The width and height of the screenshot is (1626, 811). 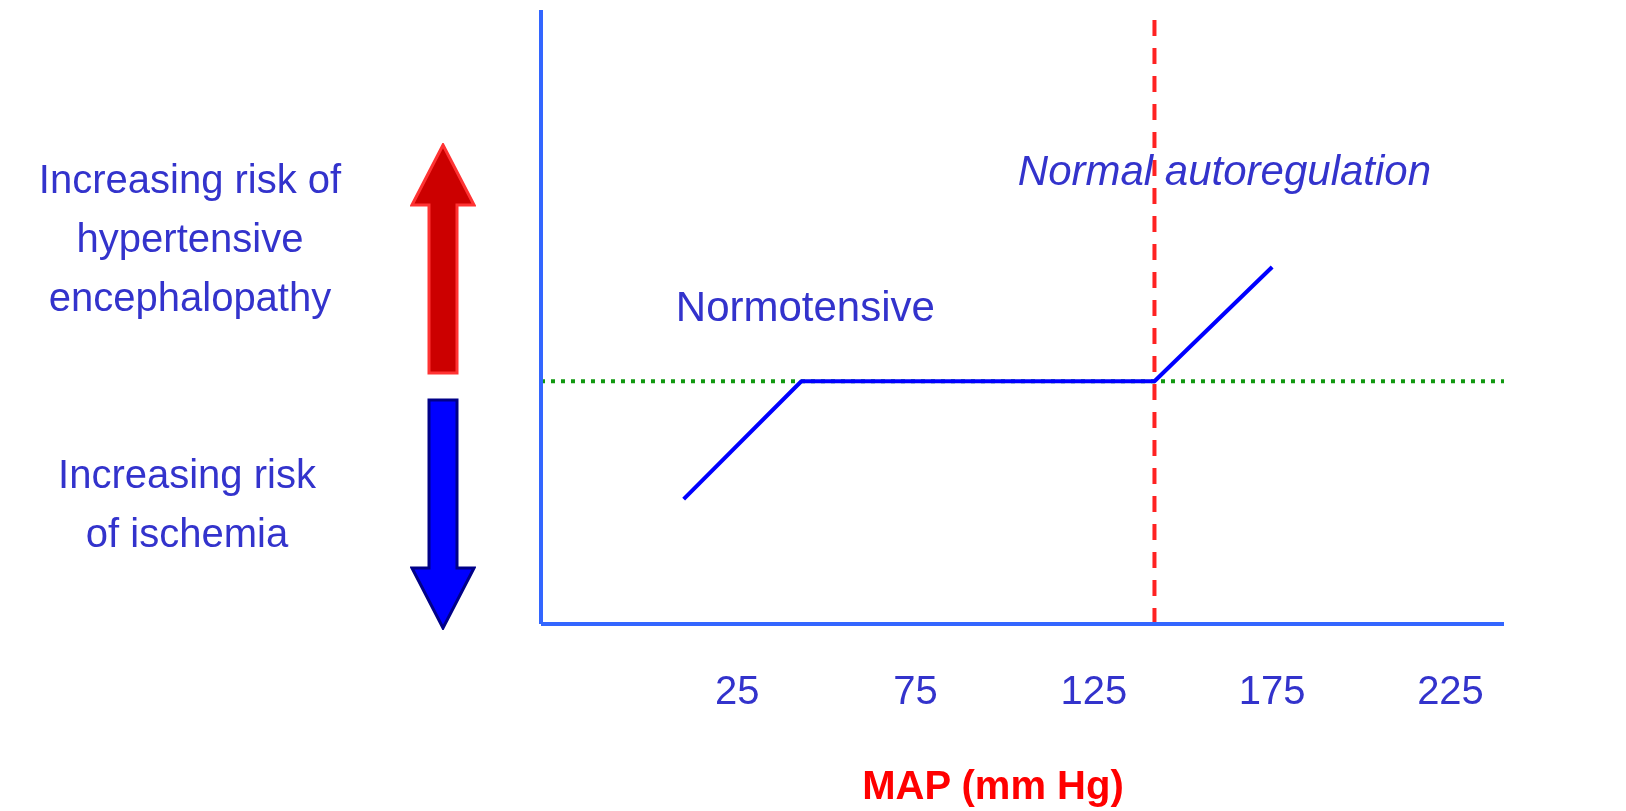 I want to click on x-tick-label: 75, so click(x=915, y=690).